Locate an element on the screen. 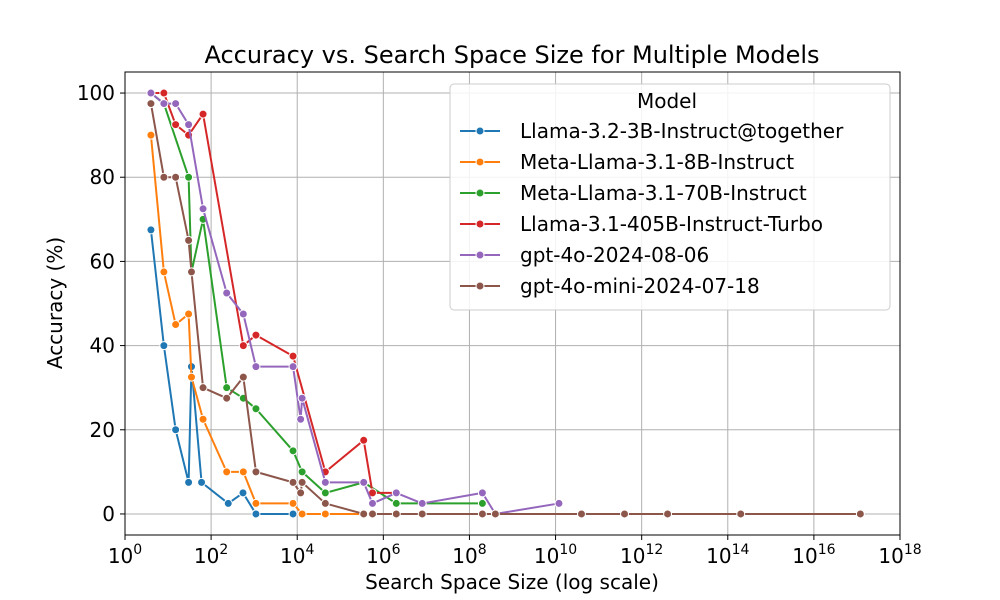  legend-item: gpt-4o-mini-2024-07-18 is located at coordinates (610, 286).